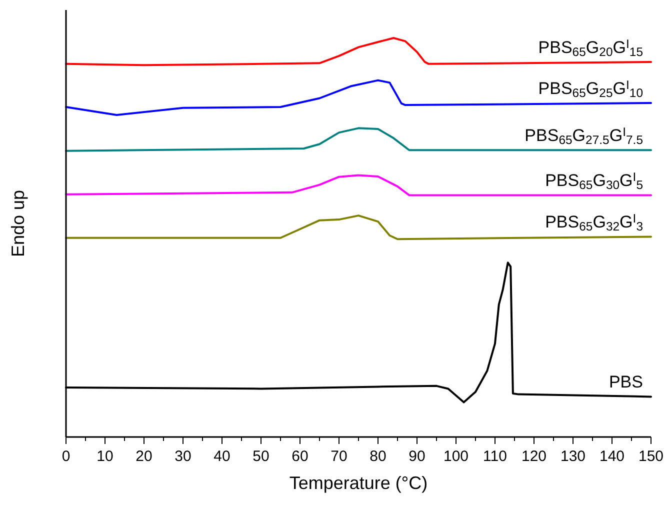 This screenshot has width=667, height=509. What do you see at coordinates (534, 456) in the screenshot?
I see `x-tick-label: 120` at bounding box center [534, 456].